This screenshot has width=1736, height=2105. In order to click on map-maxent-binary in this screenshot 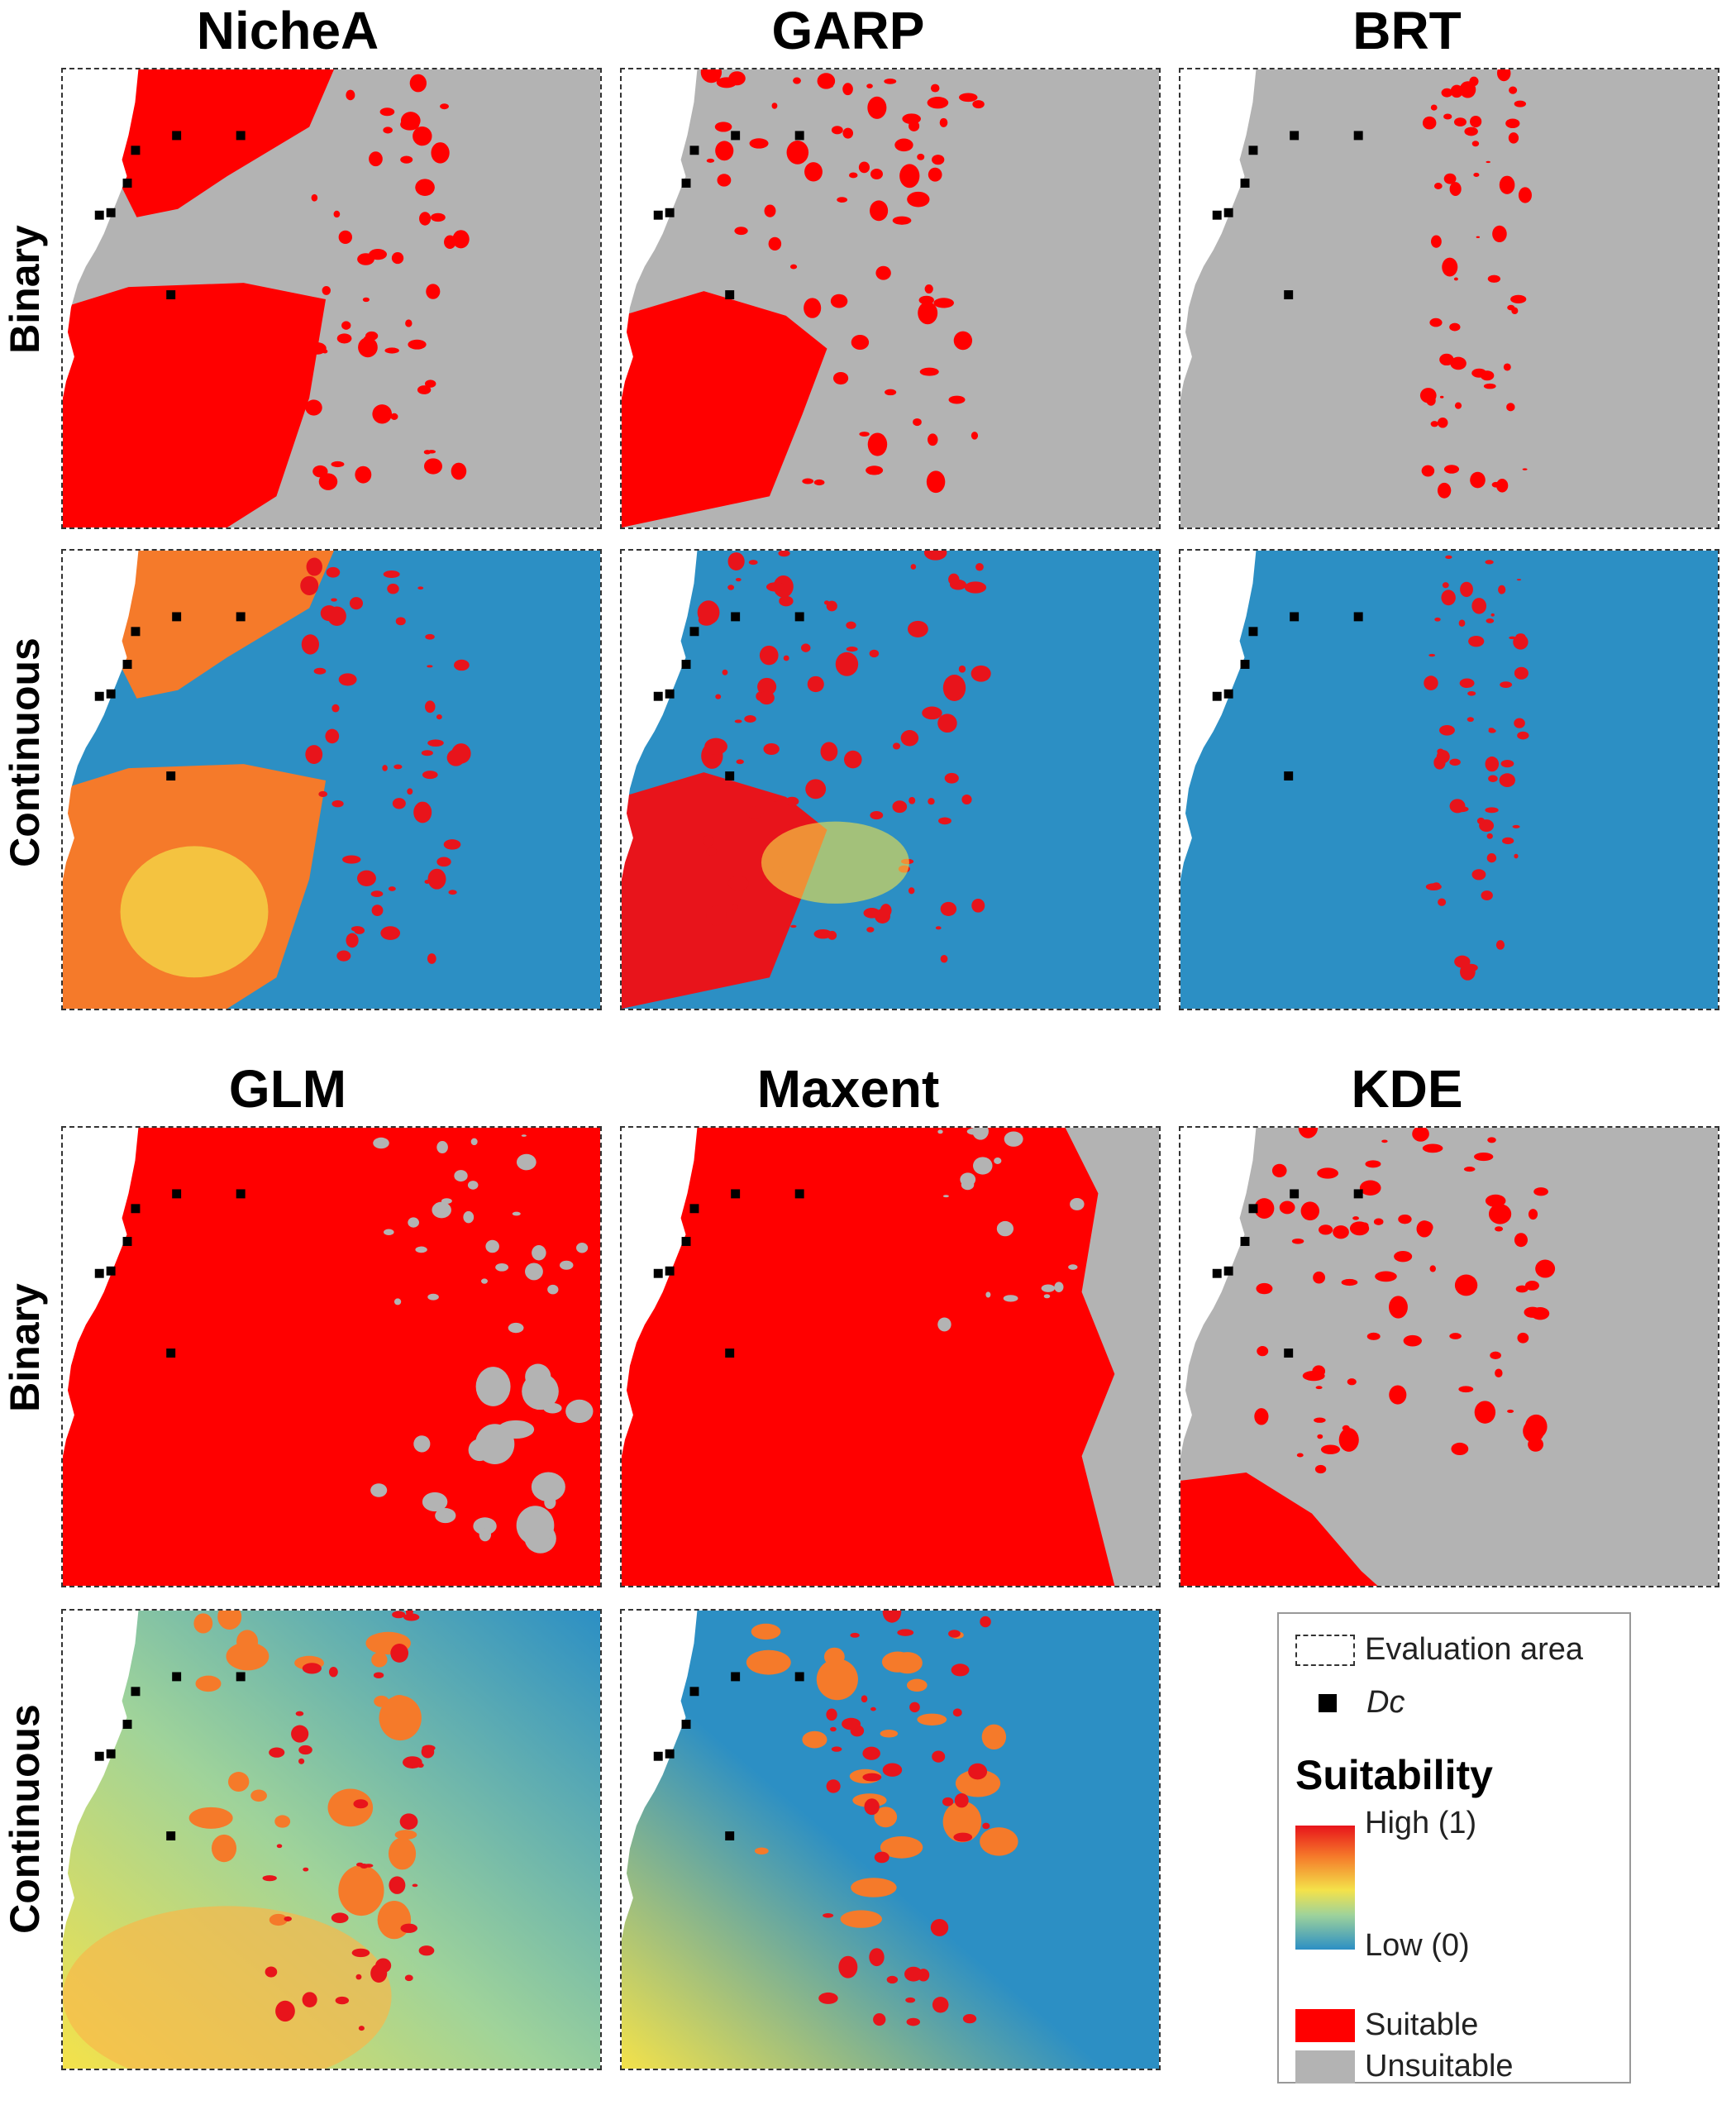, I will do `click(890, 1356)`.